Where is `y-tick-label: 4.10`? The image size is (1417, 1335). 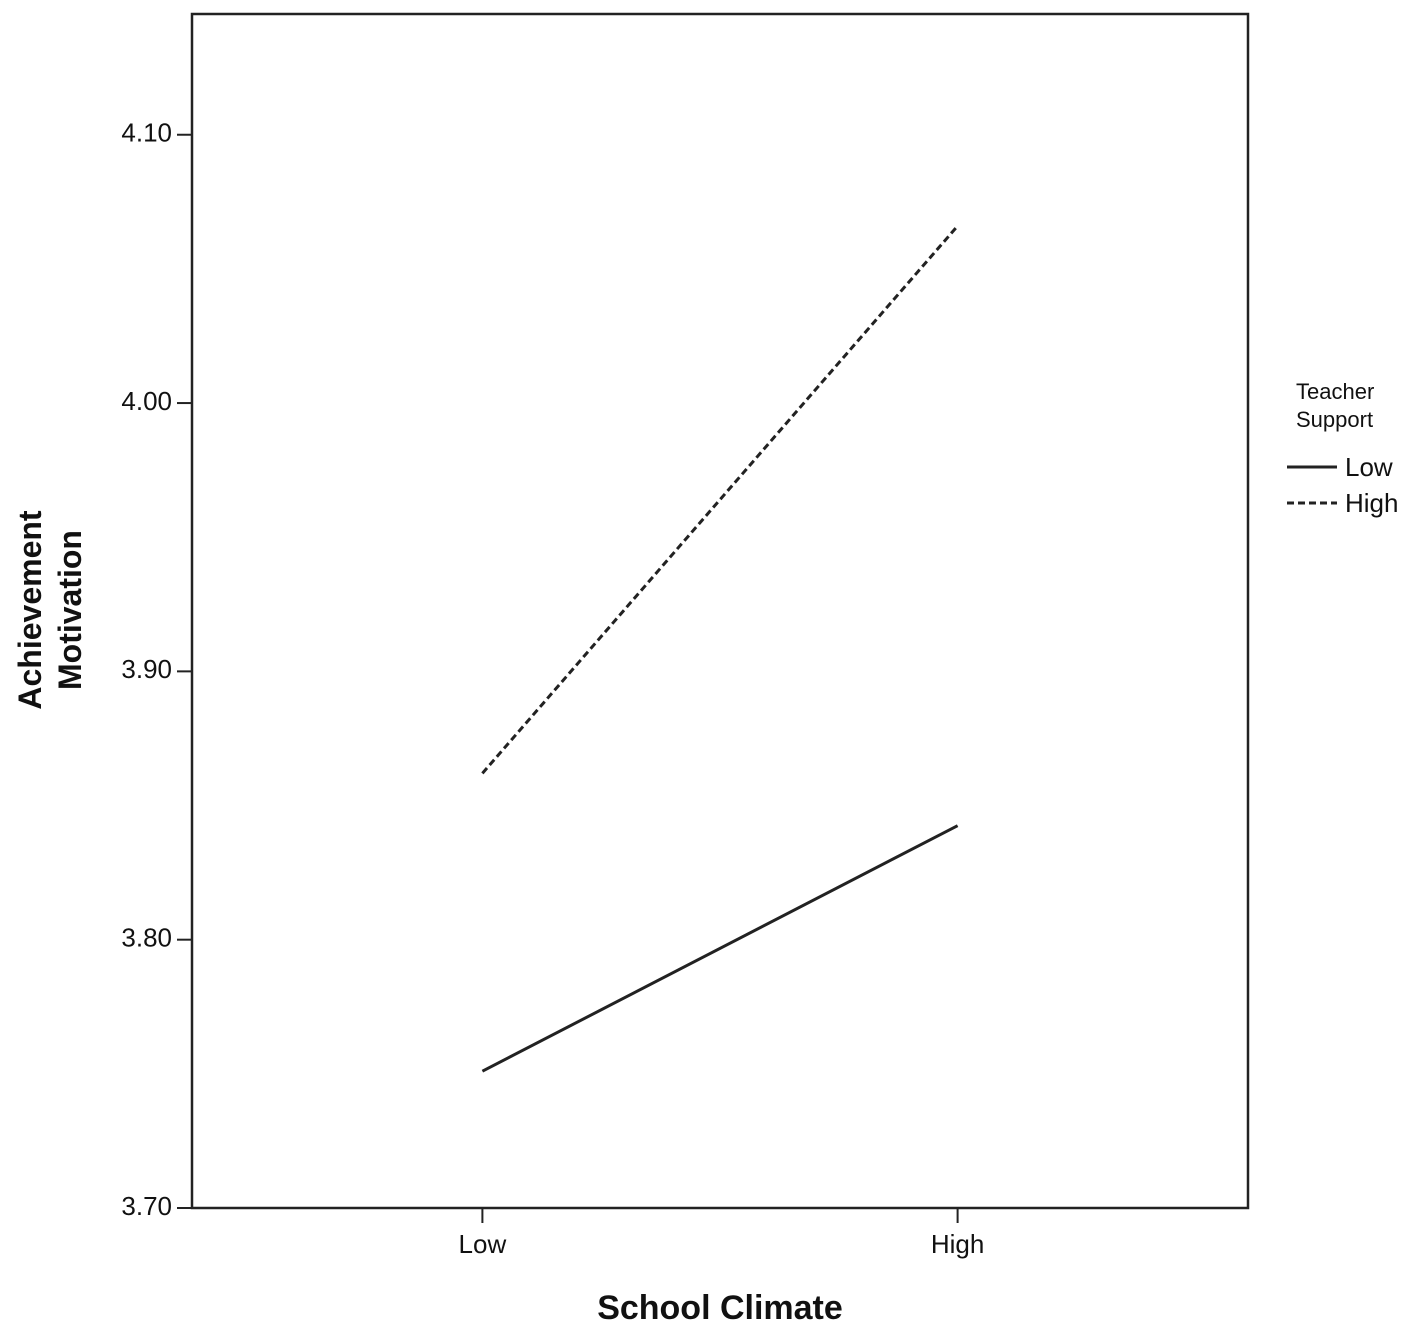 y-tick-label: 4.10 is located at coordinates (146, 133).